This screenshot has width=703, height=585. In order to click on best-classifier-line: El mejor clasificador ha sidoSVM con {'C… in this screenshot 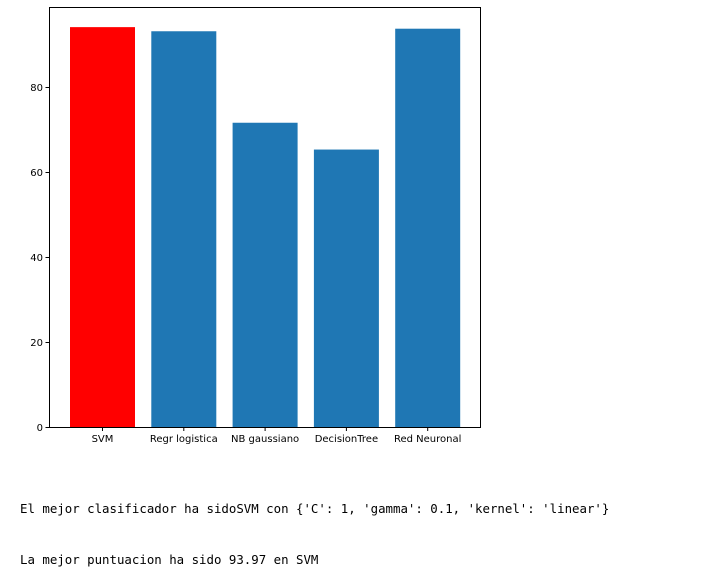, I will do `click(315, 508)`.